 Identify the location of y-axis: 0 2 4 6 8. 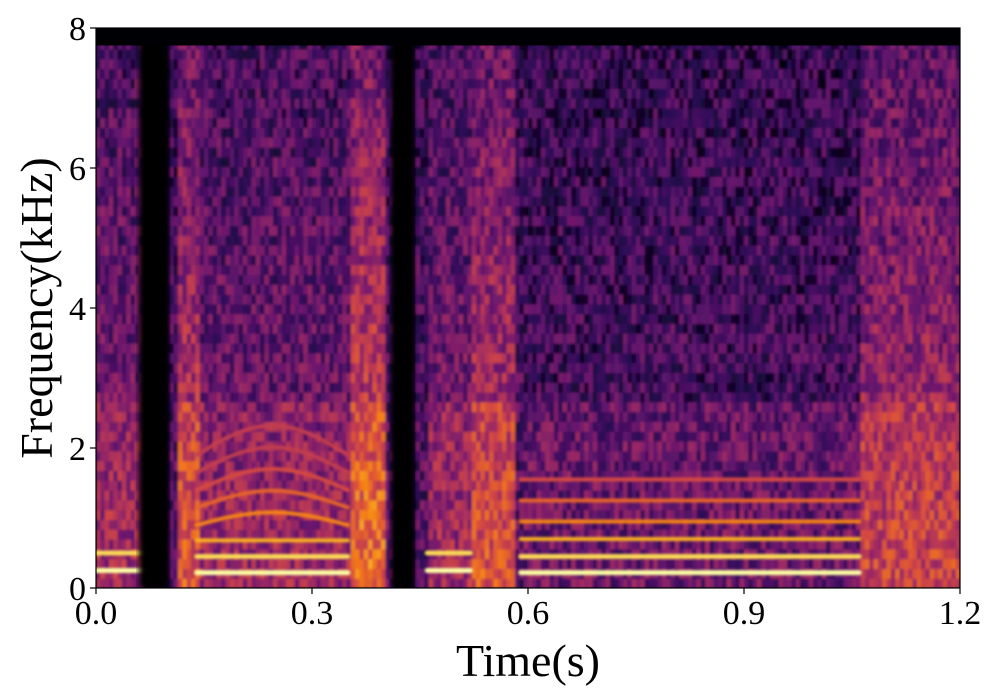
(82, 309).